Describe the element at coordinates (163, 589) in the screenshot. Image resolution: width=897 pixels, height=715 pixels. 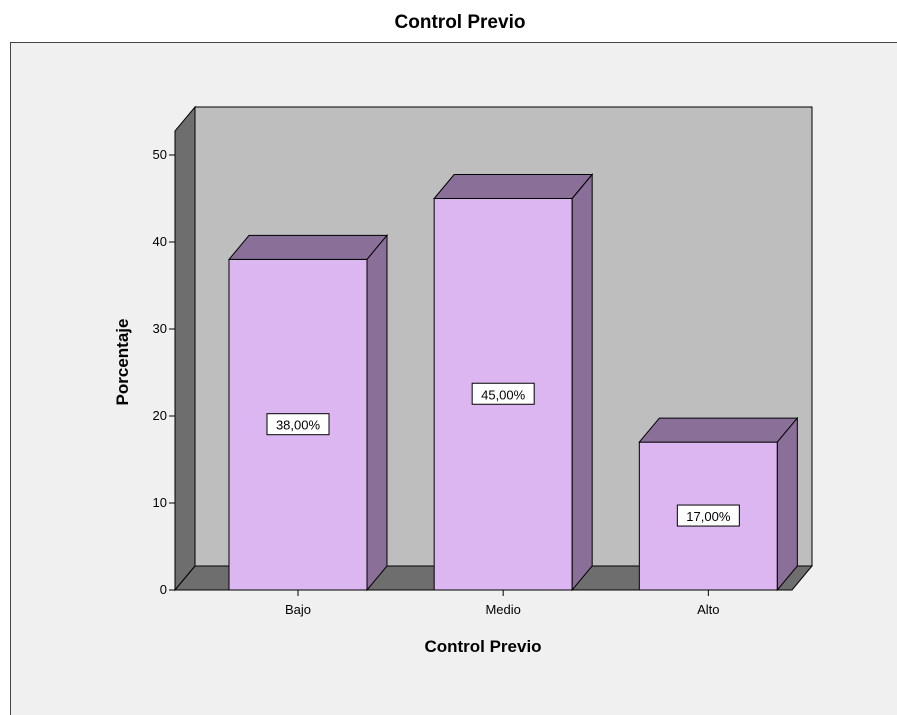
I see `y-tick-label: 0` at that location.